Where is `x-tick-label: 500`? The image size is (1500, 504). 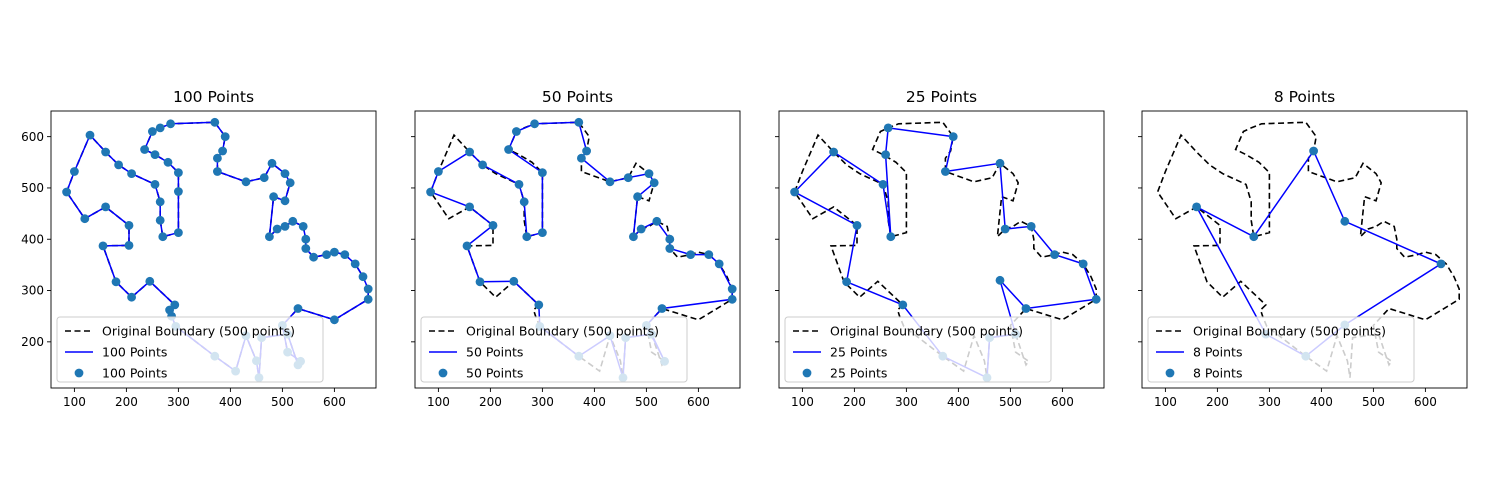 x-tick-label: 500 is located at coordinates (646, 402).